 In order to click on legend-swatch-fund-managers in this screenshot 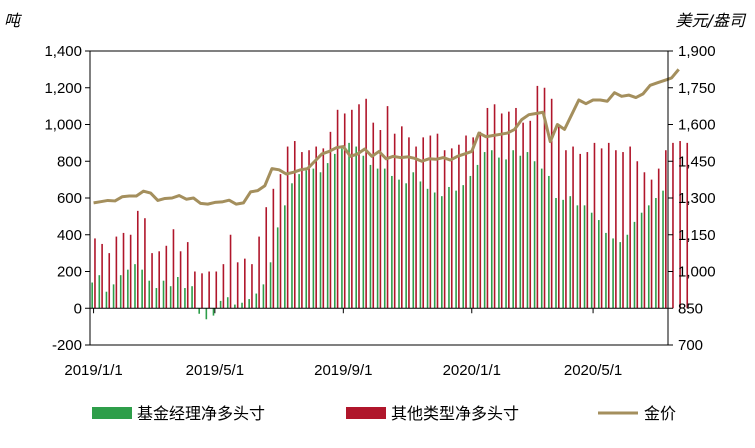, I will do `click(112, 413)`.